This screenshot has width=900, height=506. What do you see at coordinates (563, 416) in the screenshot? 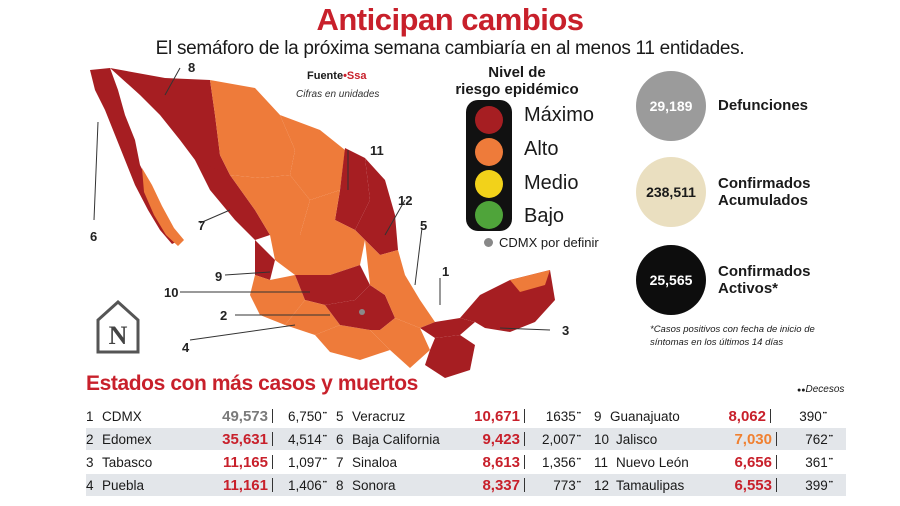
I see `row-deaths: 1635••` at bounding box center [563, 416].